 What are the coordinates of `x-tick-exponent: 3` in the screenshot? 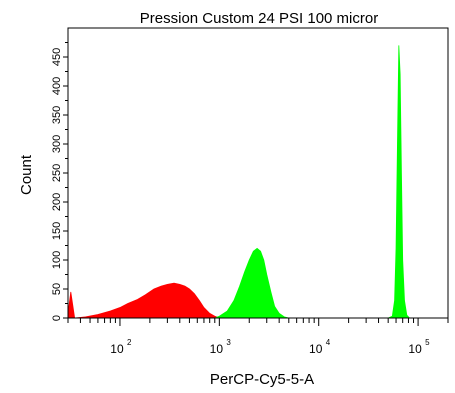 It's located at (228, 342).